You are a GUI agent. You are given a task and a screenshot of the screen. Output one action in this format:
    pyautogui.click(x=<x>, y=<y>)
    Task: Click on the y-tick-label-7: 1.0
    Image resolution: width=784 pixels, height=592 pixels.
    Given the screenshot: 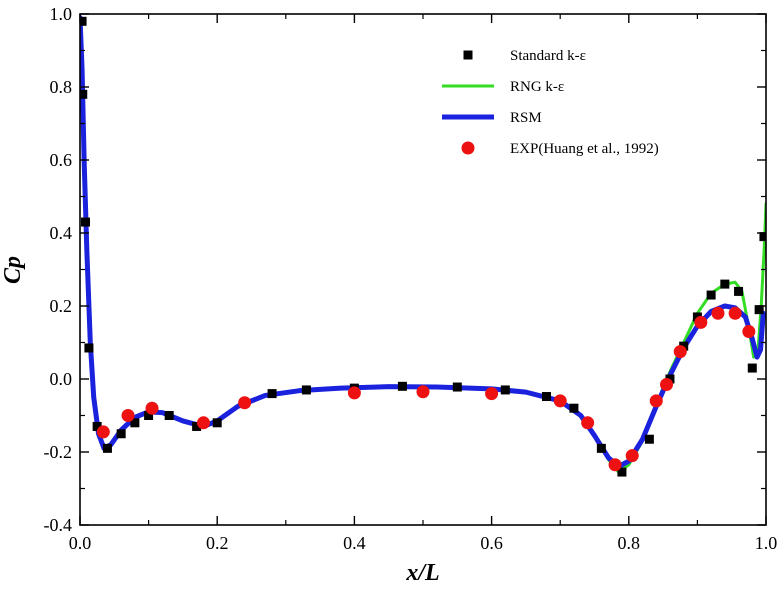 What is the action you would take?
    pyautogui.click(x=61, y=14)
    